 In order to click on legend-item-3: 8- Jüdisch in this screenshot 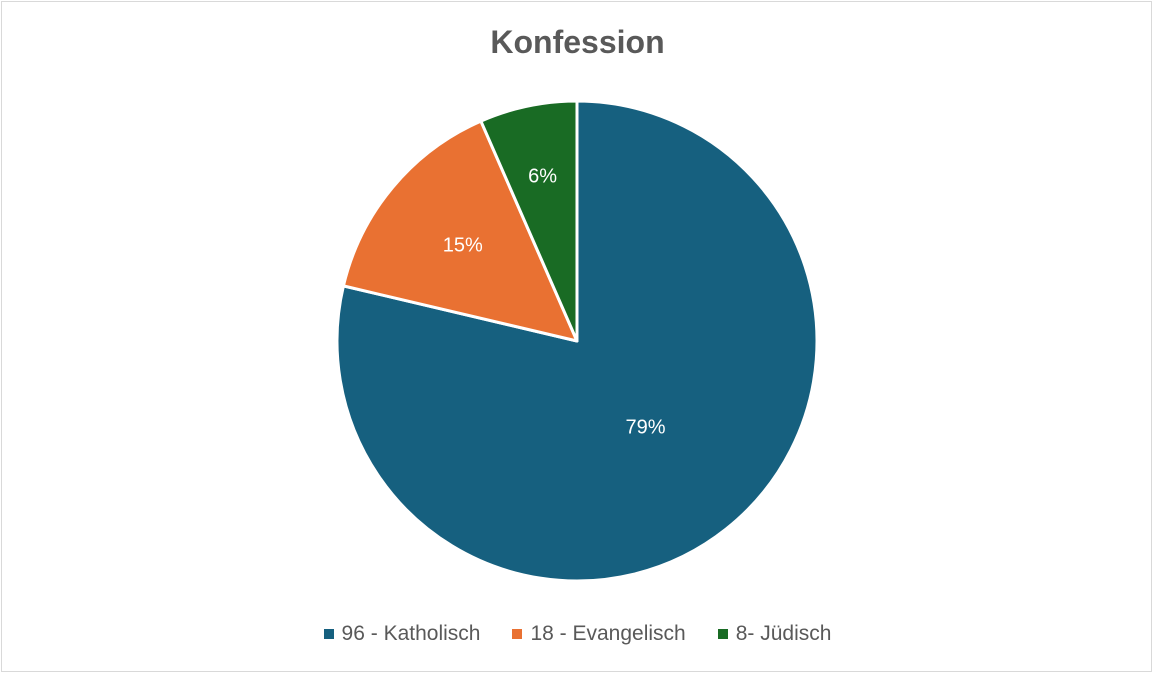, I will do `click(774, 634)`.